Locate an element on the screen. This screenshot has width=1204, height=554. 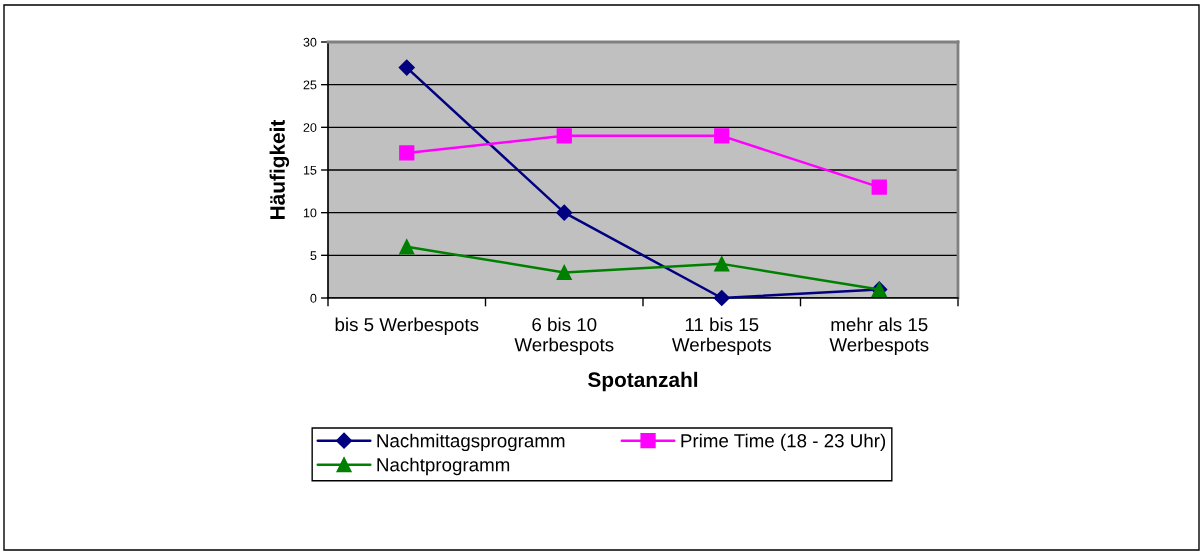
y-tick-label: 10 is located at coordinates (310, 213).